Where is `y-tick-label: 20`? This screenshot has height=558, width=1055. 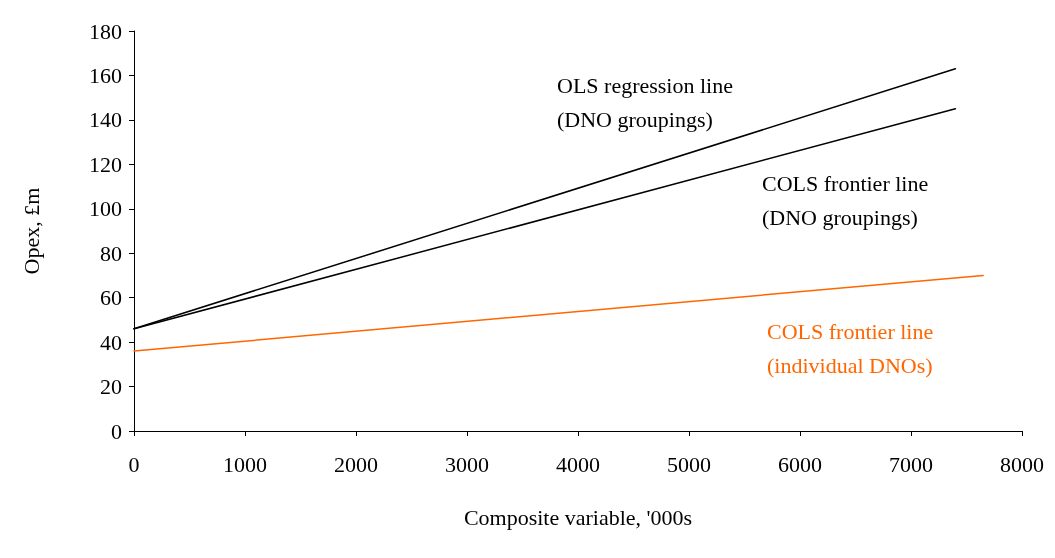 y-tick-label: 20 is located at coordinates (111, 387).